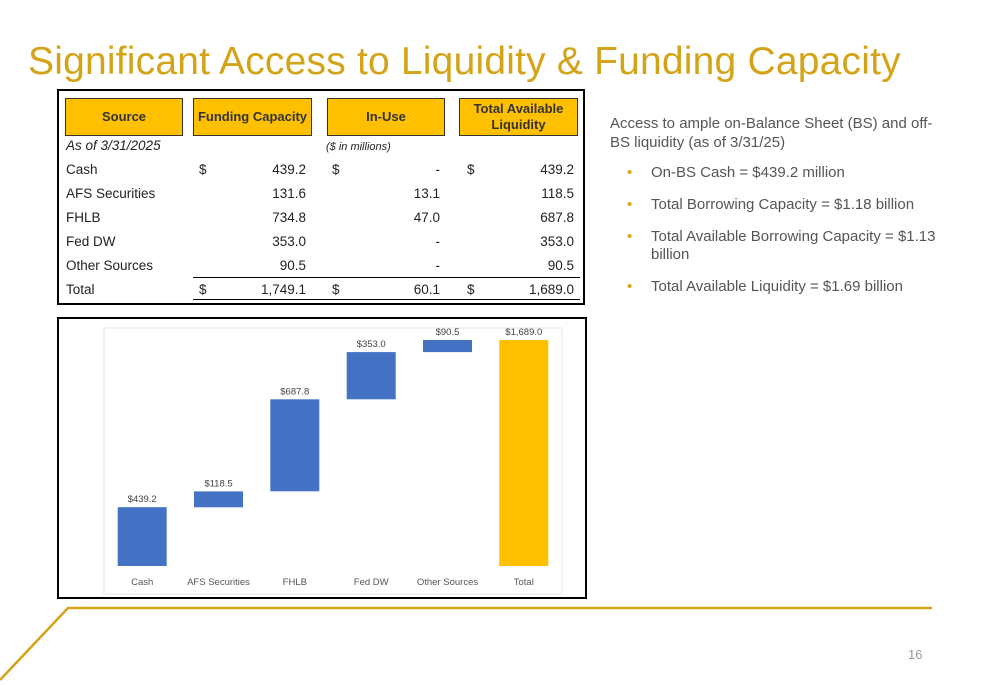  I want to click on category-tick-label: AFS Securities, so click(218, 582).